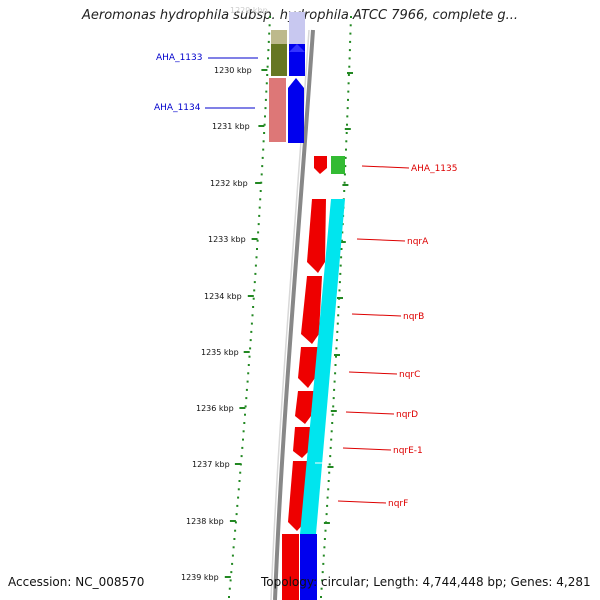 The image size is (600, 600). What do you see at coordinates (279, 60) in the screenshot?
I see `feature-olive` at bounding box center [279, 60].